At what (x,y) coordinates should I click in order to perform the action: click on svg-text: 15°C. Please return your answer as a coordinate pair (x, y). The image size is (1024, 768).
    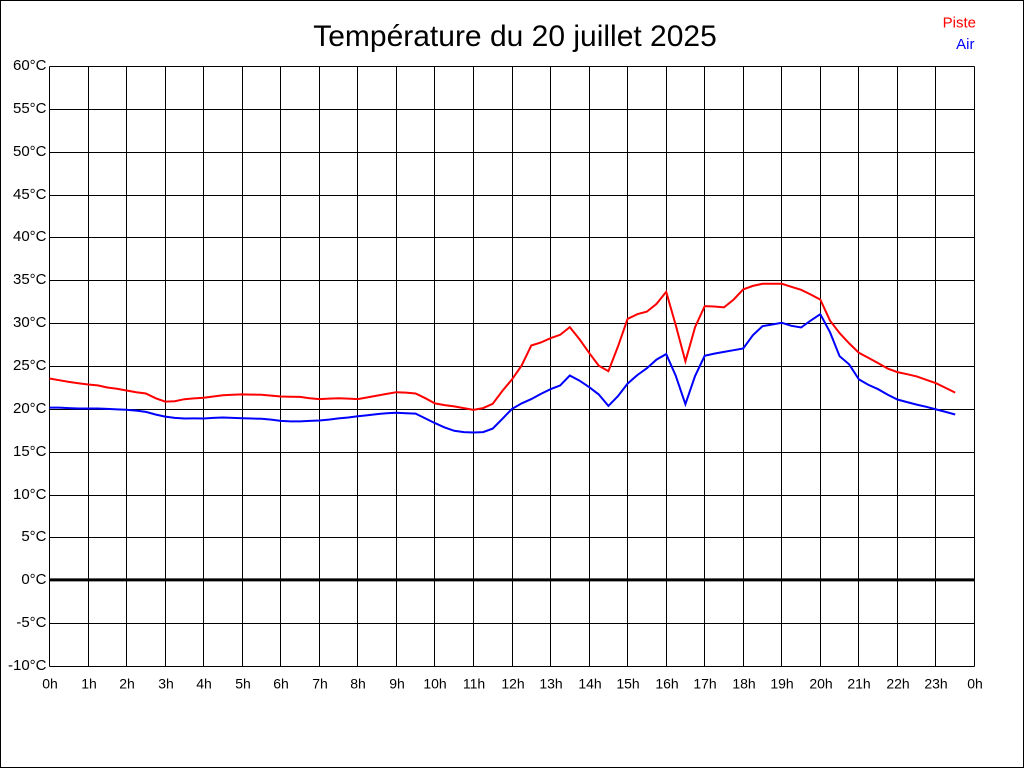
    Looking at the image, I should click on (30, 451).